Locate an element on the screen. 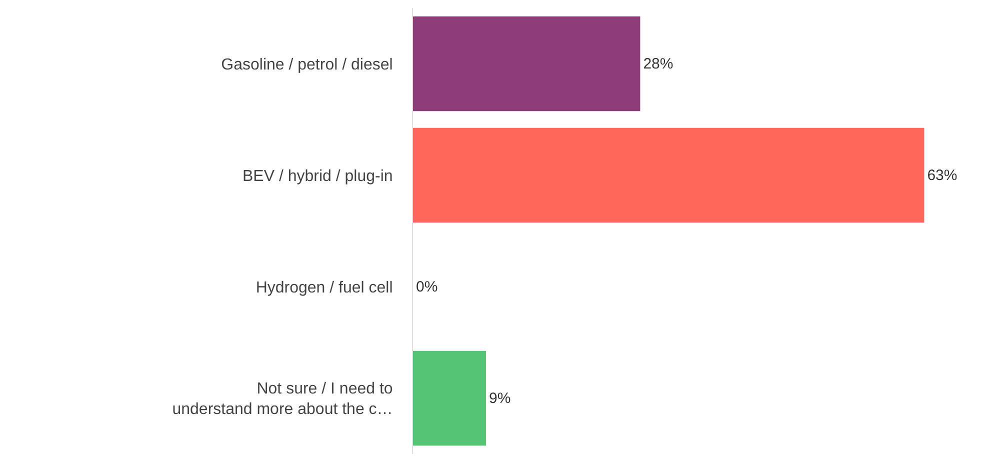 The image size is (981, 462). y-tick-label: Gasoline / petrol / diesel is located at coordinates (307, 65).